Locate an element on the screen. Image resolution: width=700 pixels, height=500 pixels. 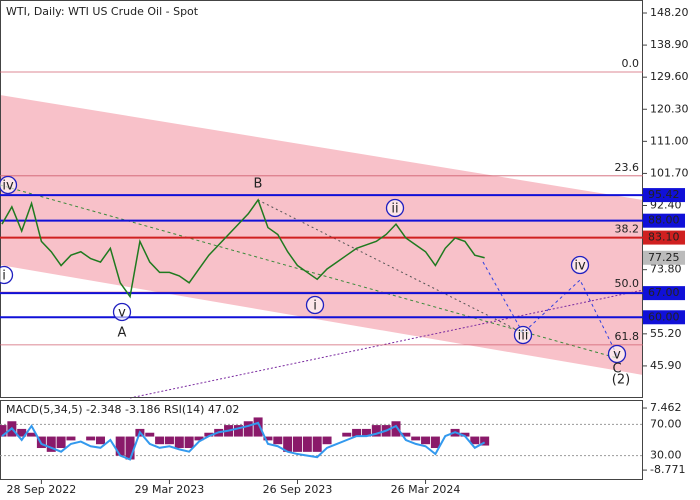
fib-label: 50.0 is located at coordinates (627, 283).